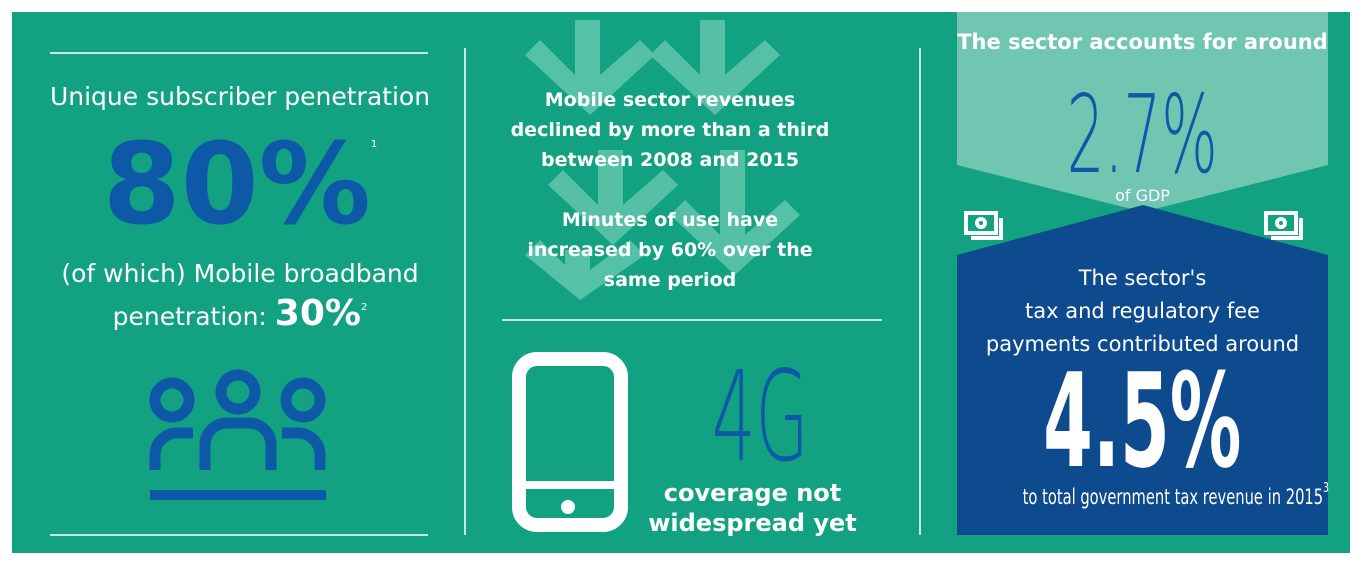 This screenshot has height=565, width=1362. I want to click on phone-icon, so click(570, 442).